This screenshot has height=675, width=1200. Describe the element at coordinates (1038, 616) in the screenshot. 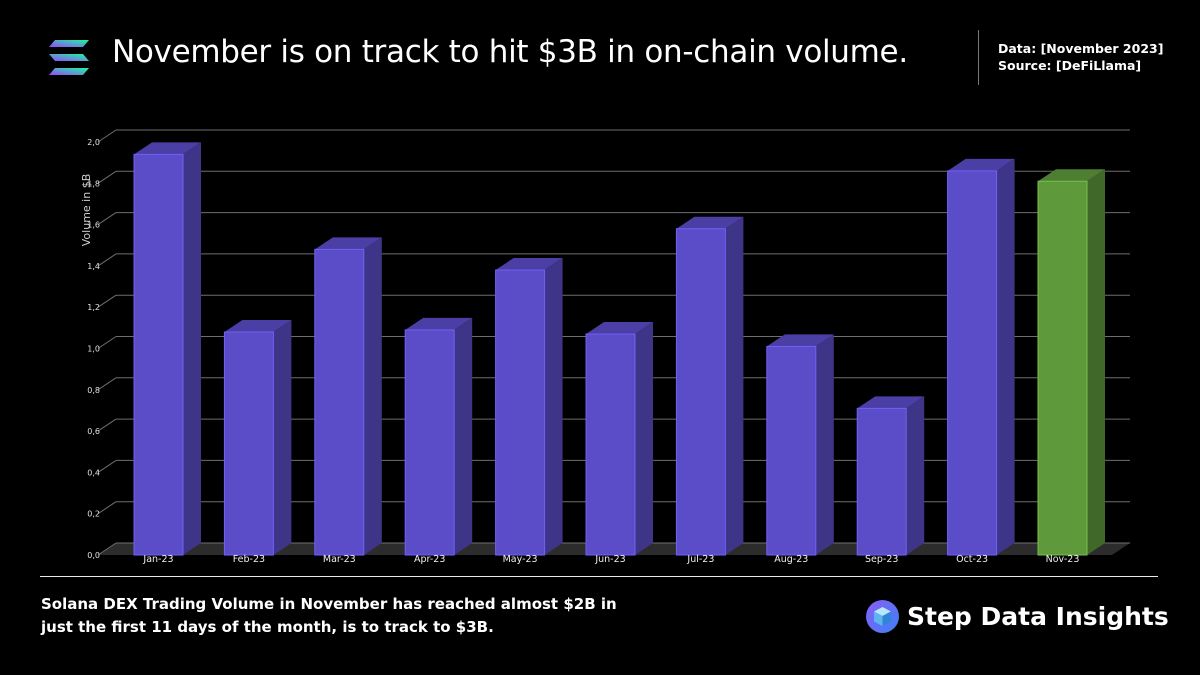

I see `brand-name: Step Data Insights` at that location.